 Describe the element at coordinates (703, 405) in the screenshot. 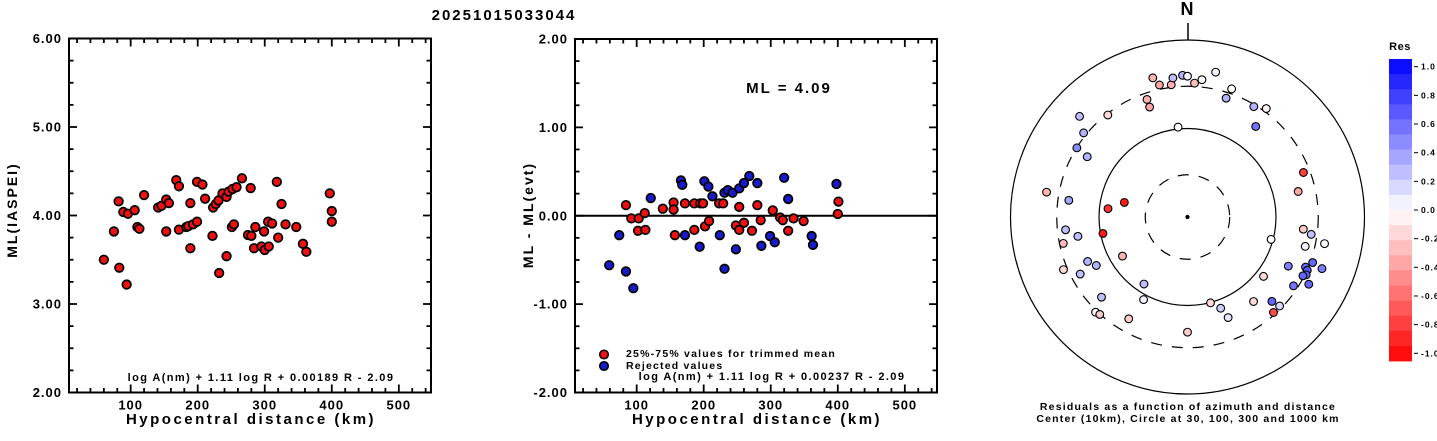

I see `middle-plot-x-tick-label: 200` at that location.